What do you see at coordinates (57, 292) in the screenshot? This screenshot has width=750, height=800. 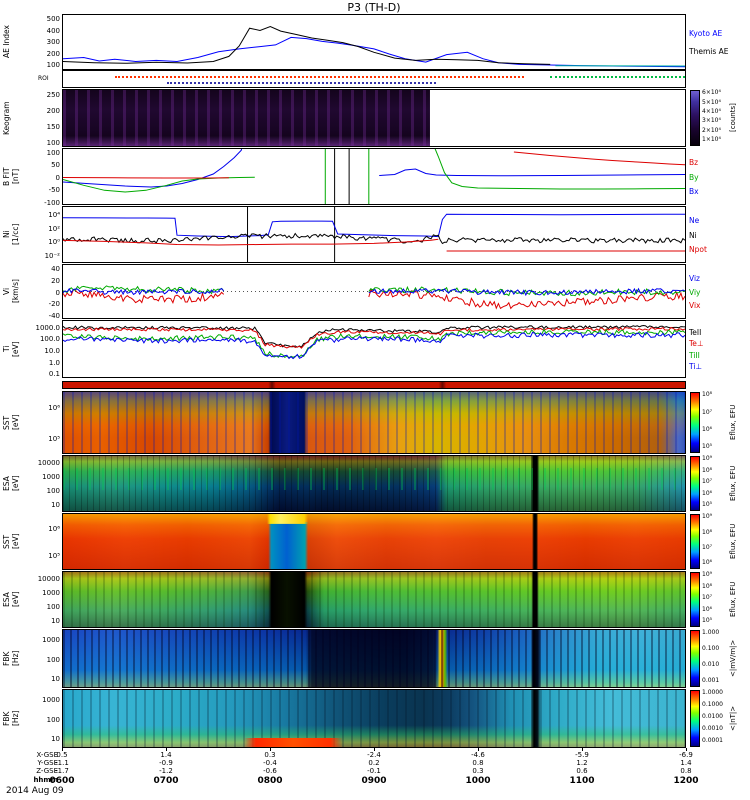 I see `vi-ytick-2: 0` at bounding box center [57, 292].